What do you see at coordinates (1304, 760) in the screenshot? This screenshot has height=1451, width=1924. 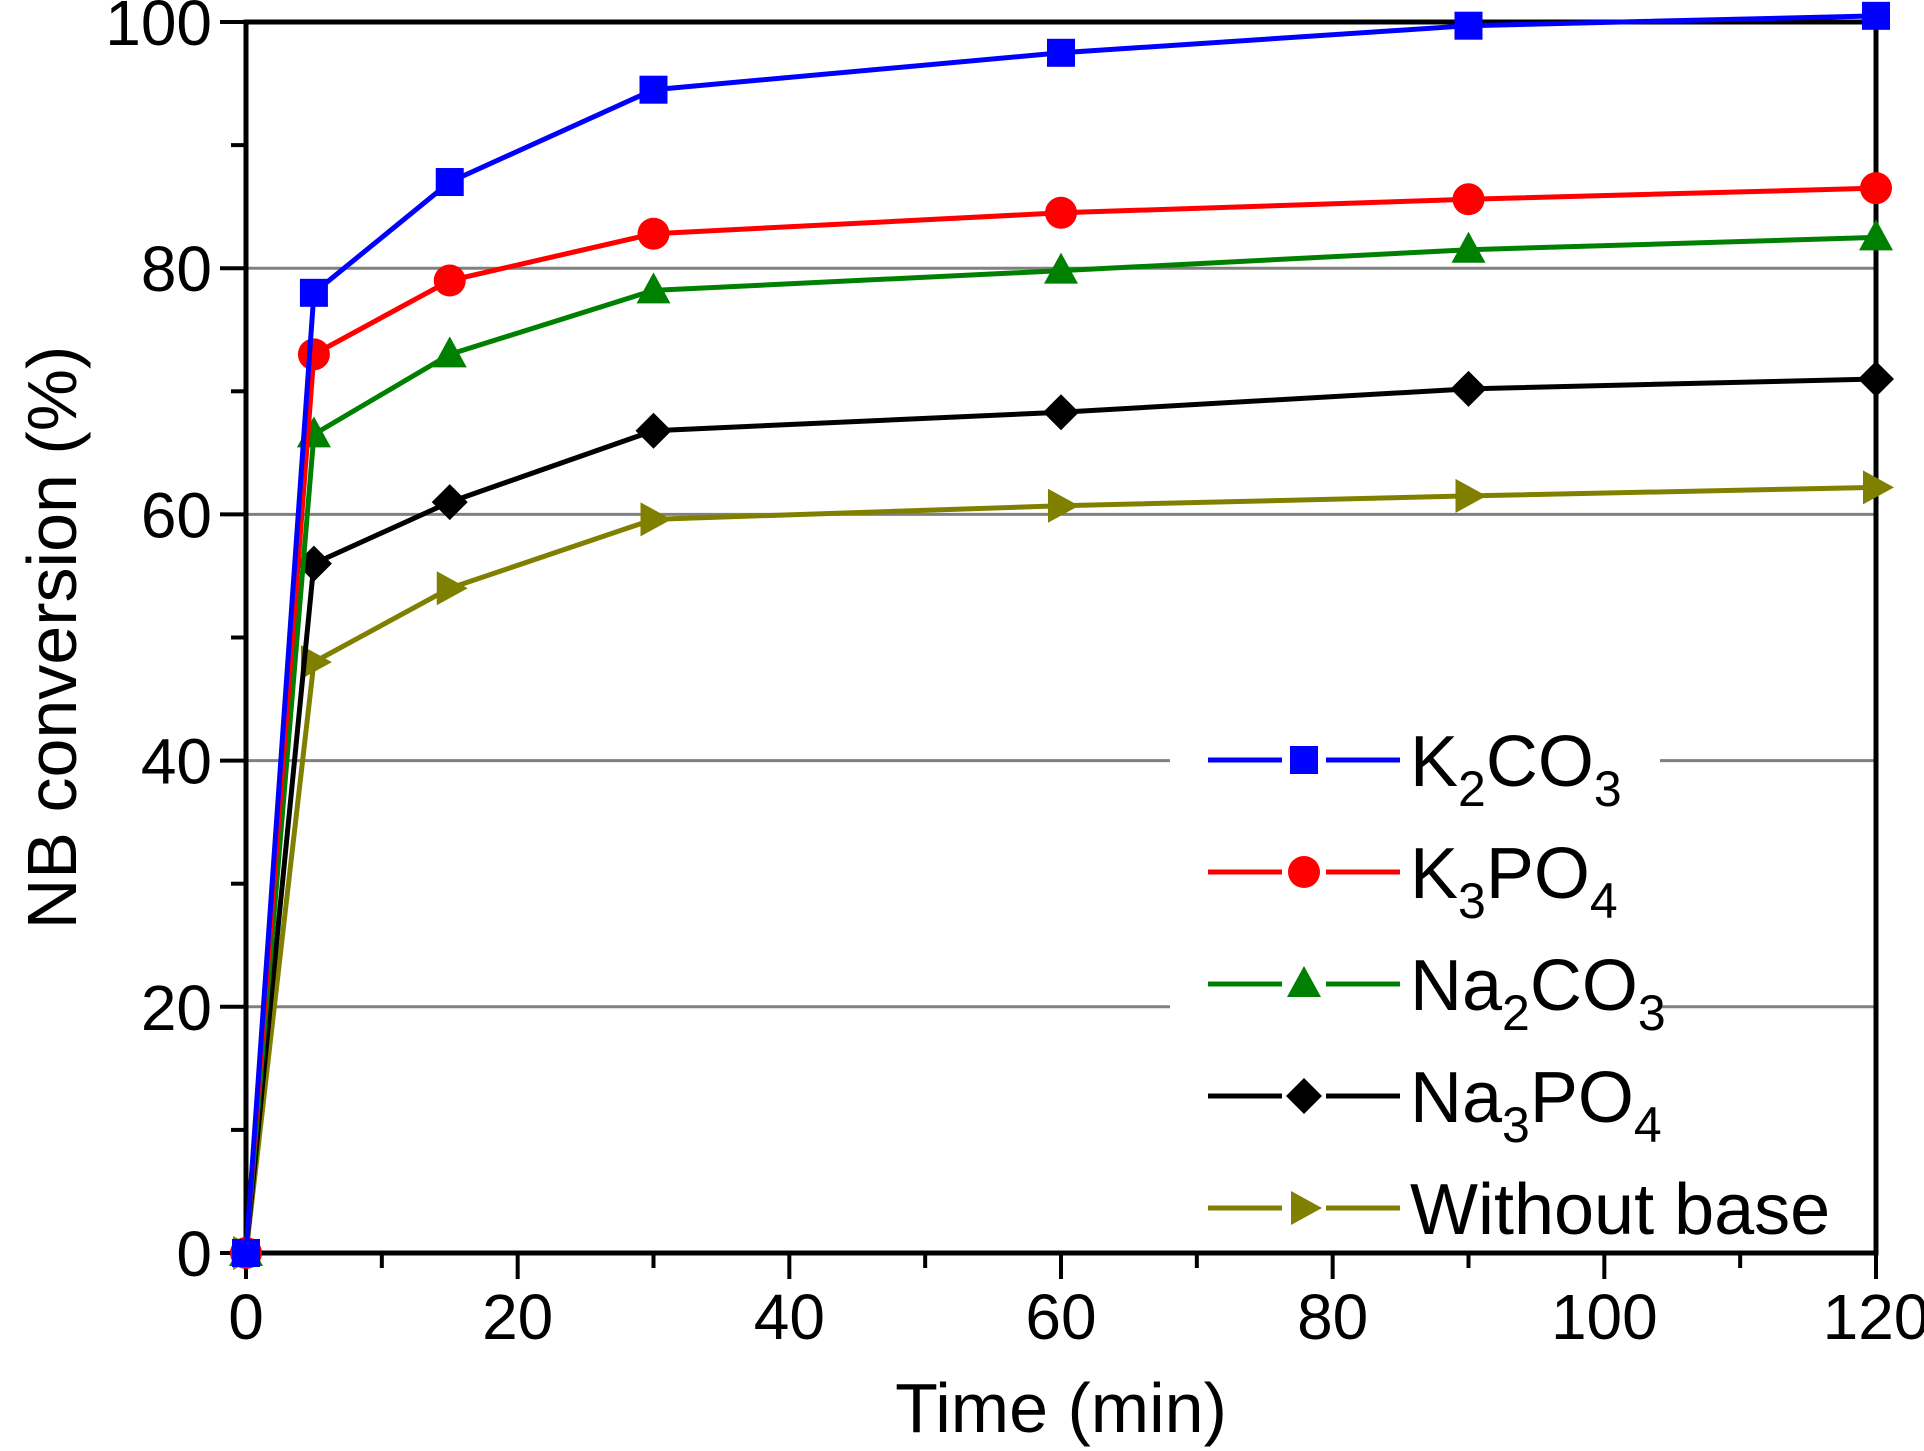 I see `legend-marker-k2co3` at bounding box center [1304, 760].